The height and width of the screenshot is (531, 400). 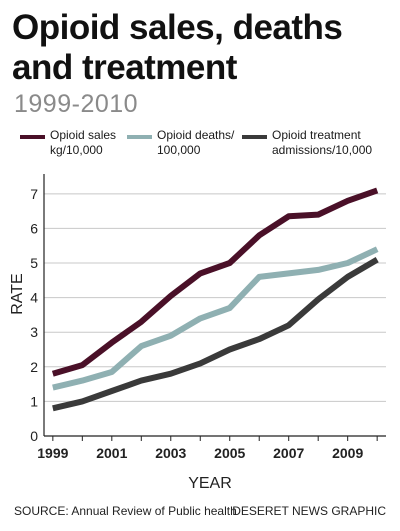 I want to click on y-tick-label-4: 4, so click(x=34, y=298).